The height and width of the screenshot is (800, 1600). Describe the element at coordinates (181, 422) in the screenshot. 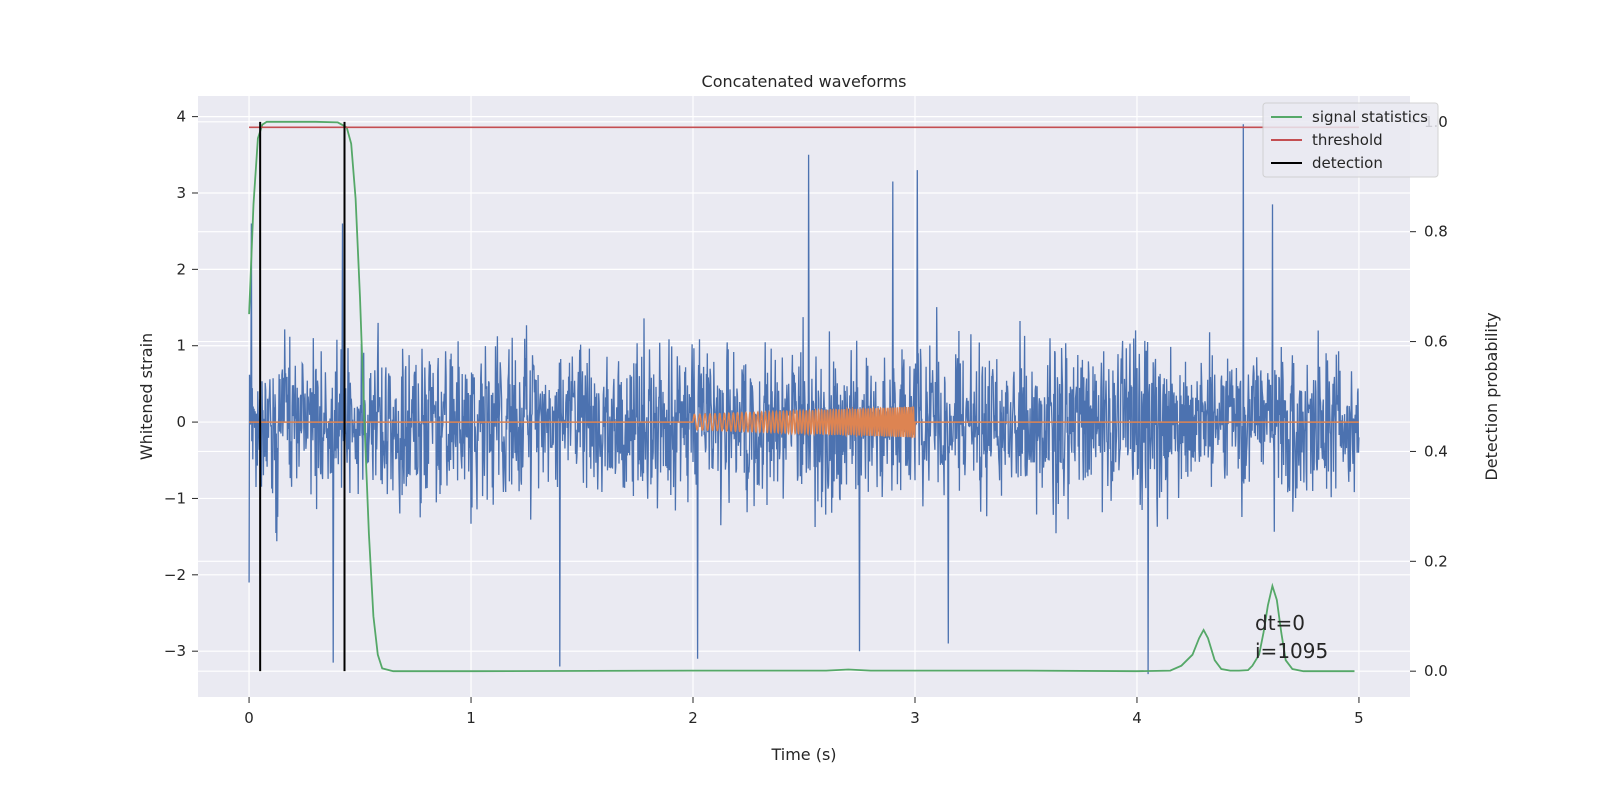

I see `y-left-tick-label: 0` at that location.